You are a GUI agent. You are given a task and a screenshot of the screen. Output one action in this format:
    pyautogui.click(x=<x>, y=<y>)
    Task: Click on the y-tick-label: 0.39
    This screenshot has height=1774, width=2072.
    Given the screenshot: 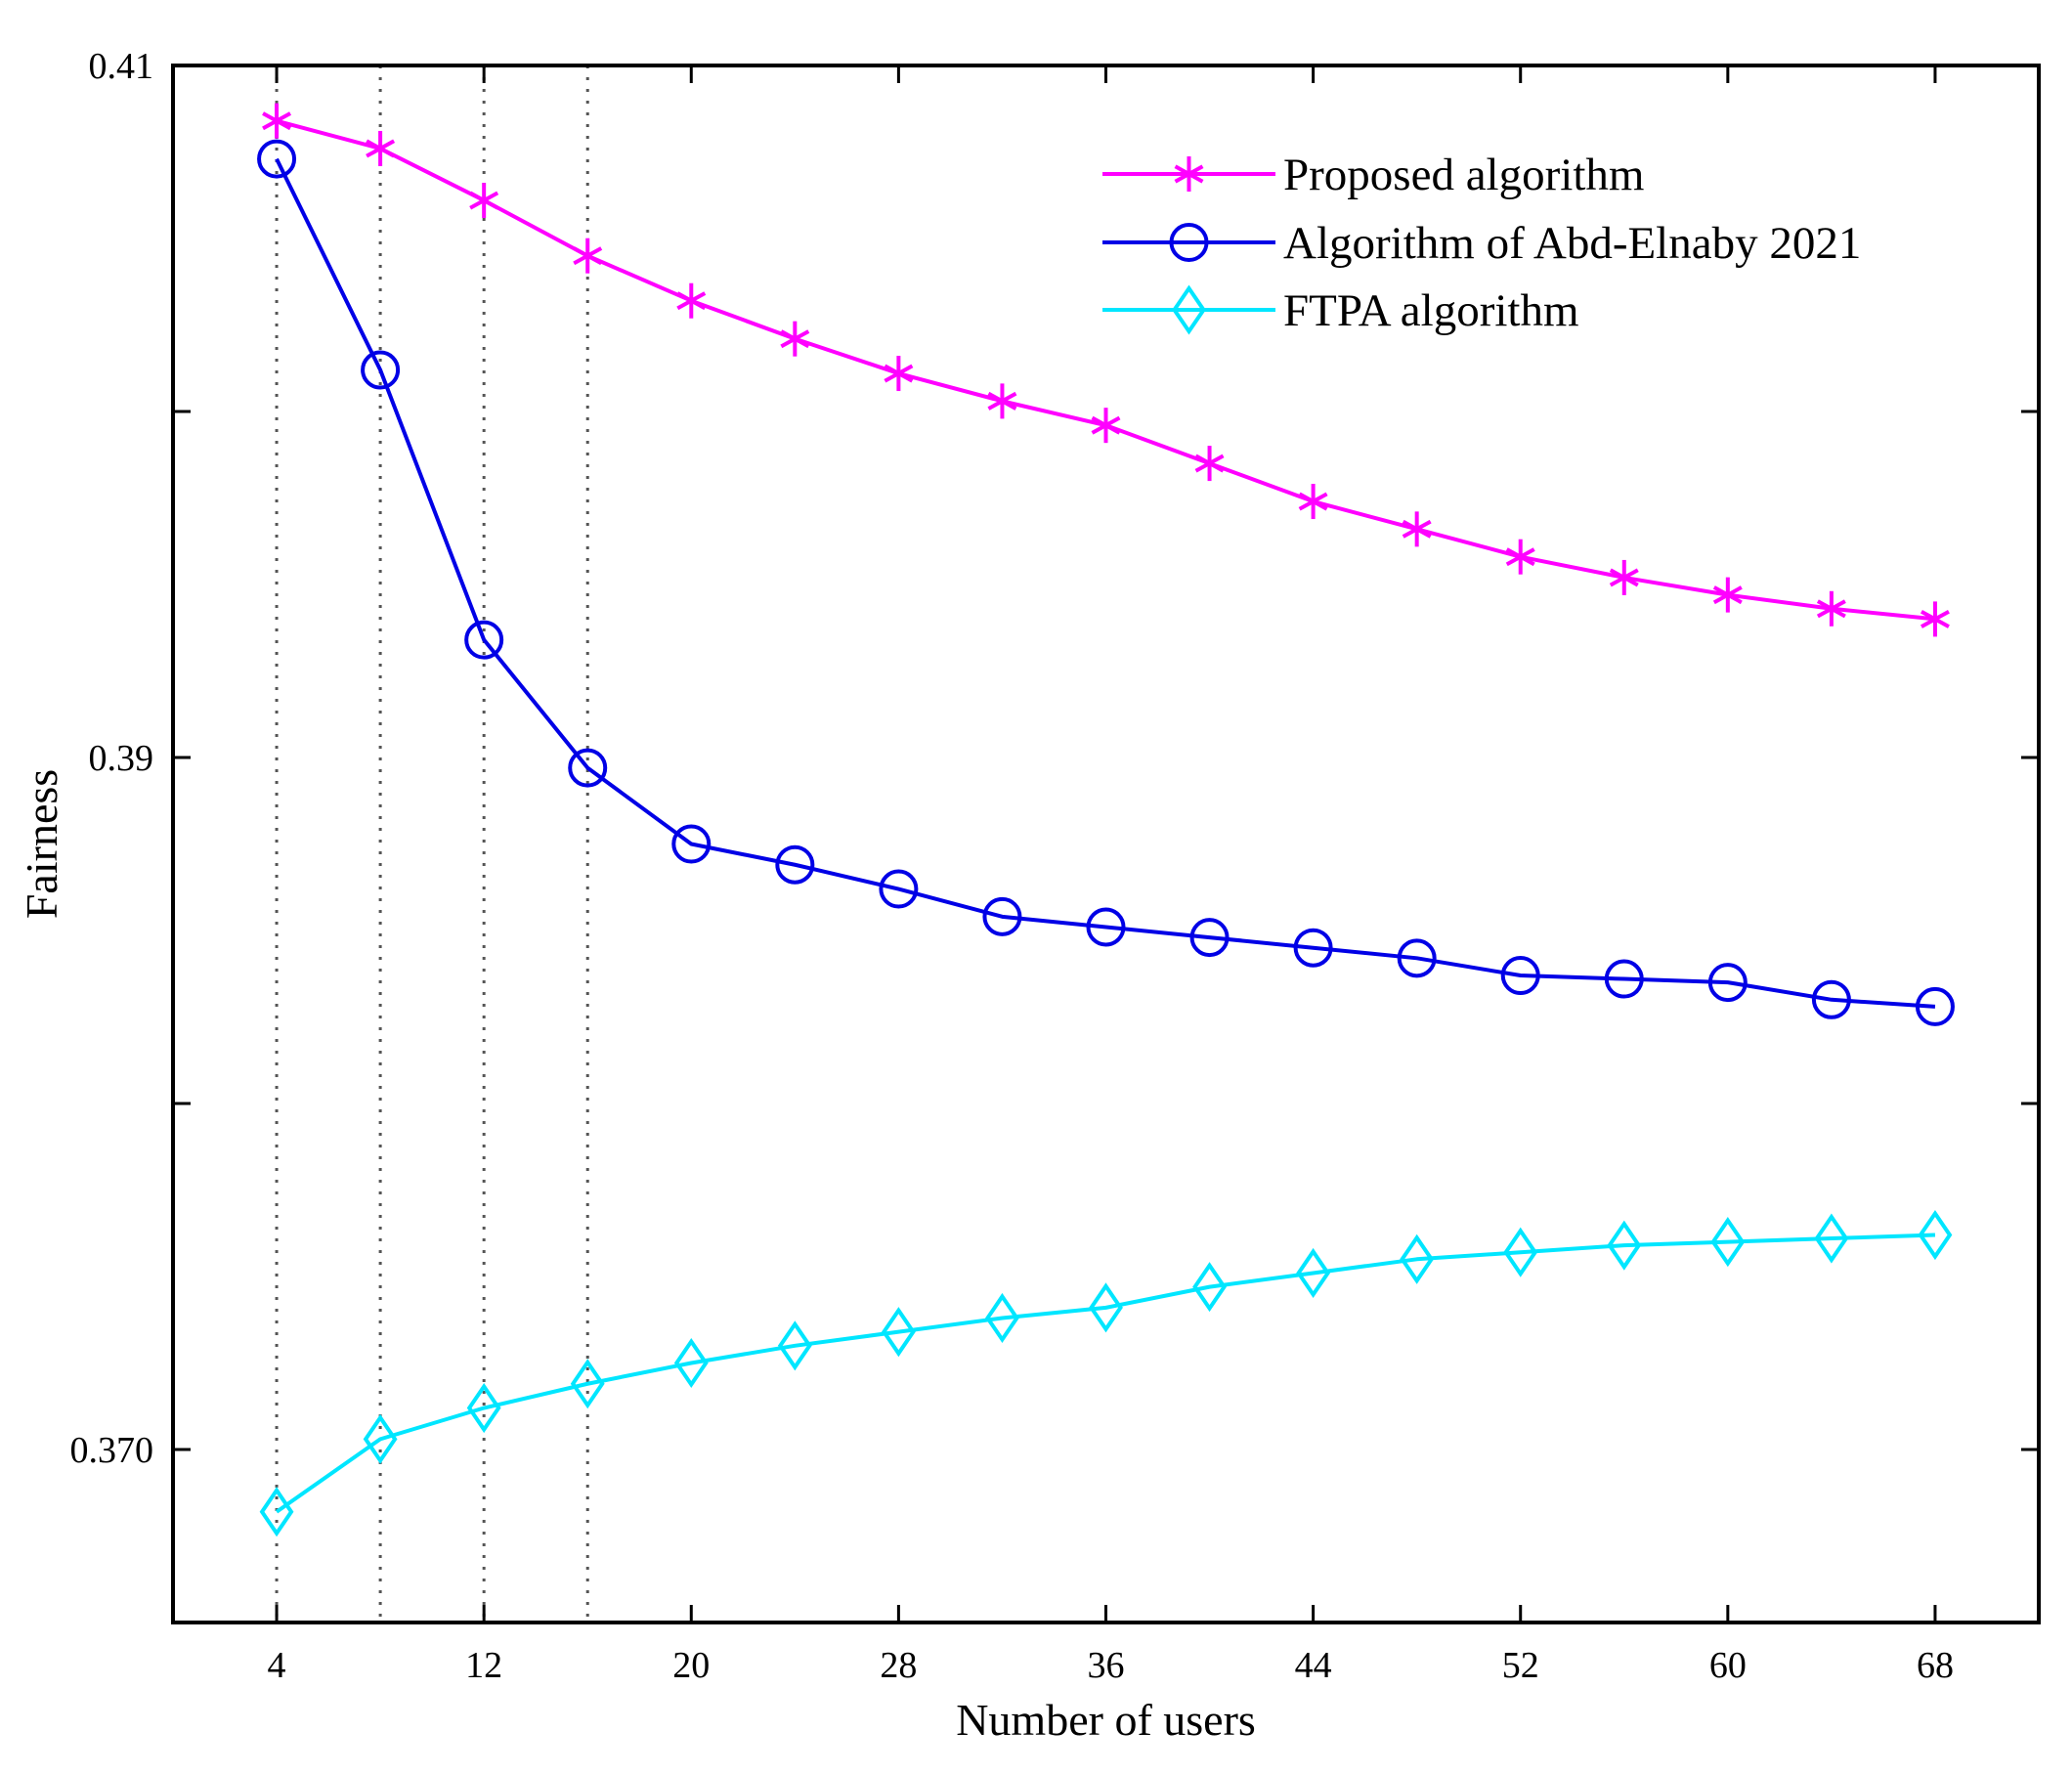 What is the action you would take?
    pyautogui.click(x=121, y=758)
    